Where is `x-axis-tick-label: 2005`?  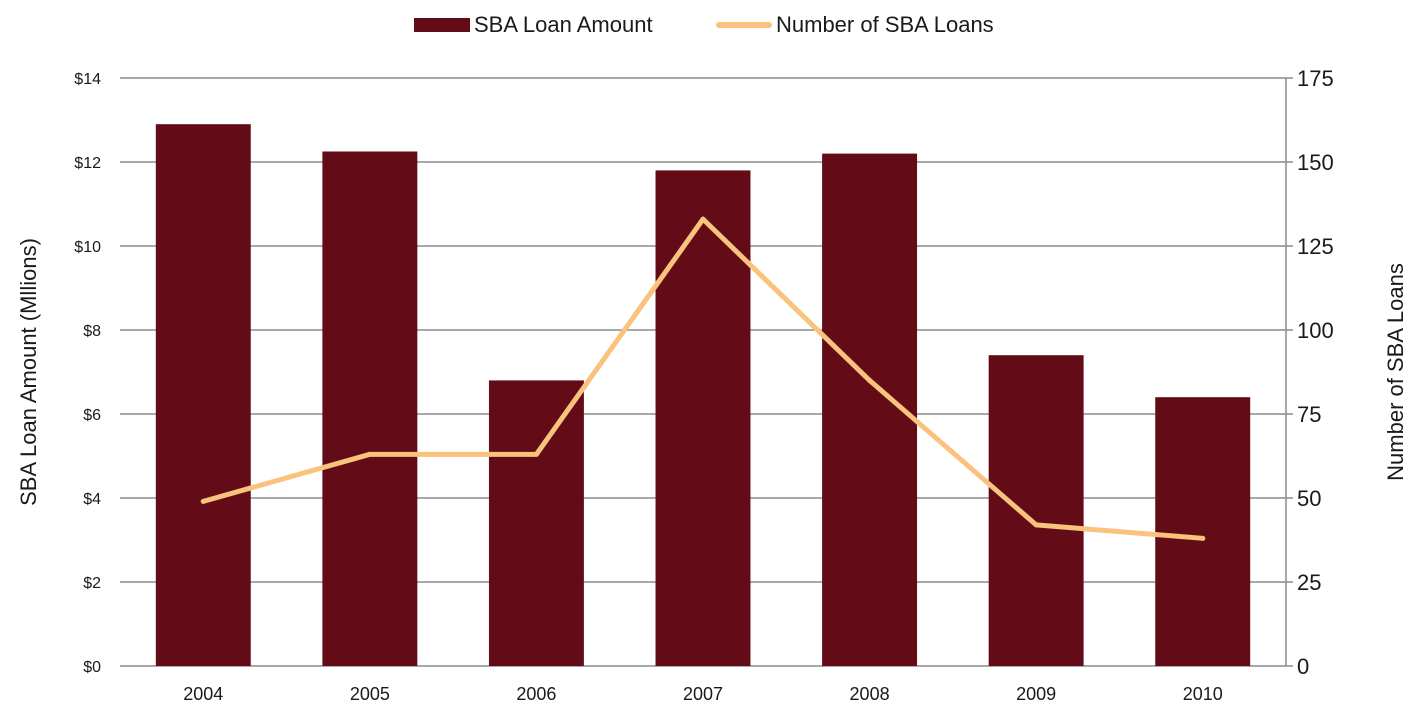 x-axis-tick-label: 2005 is located at coordinates (370, 694).